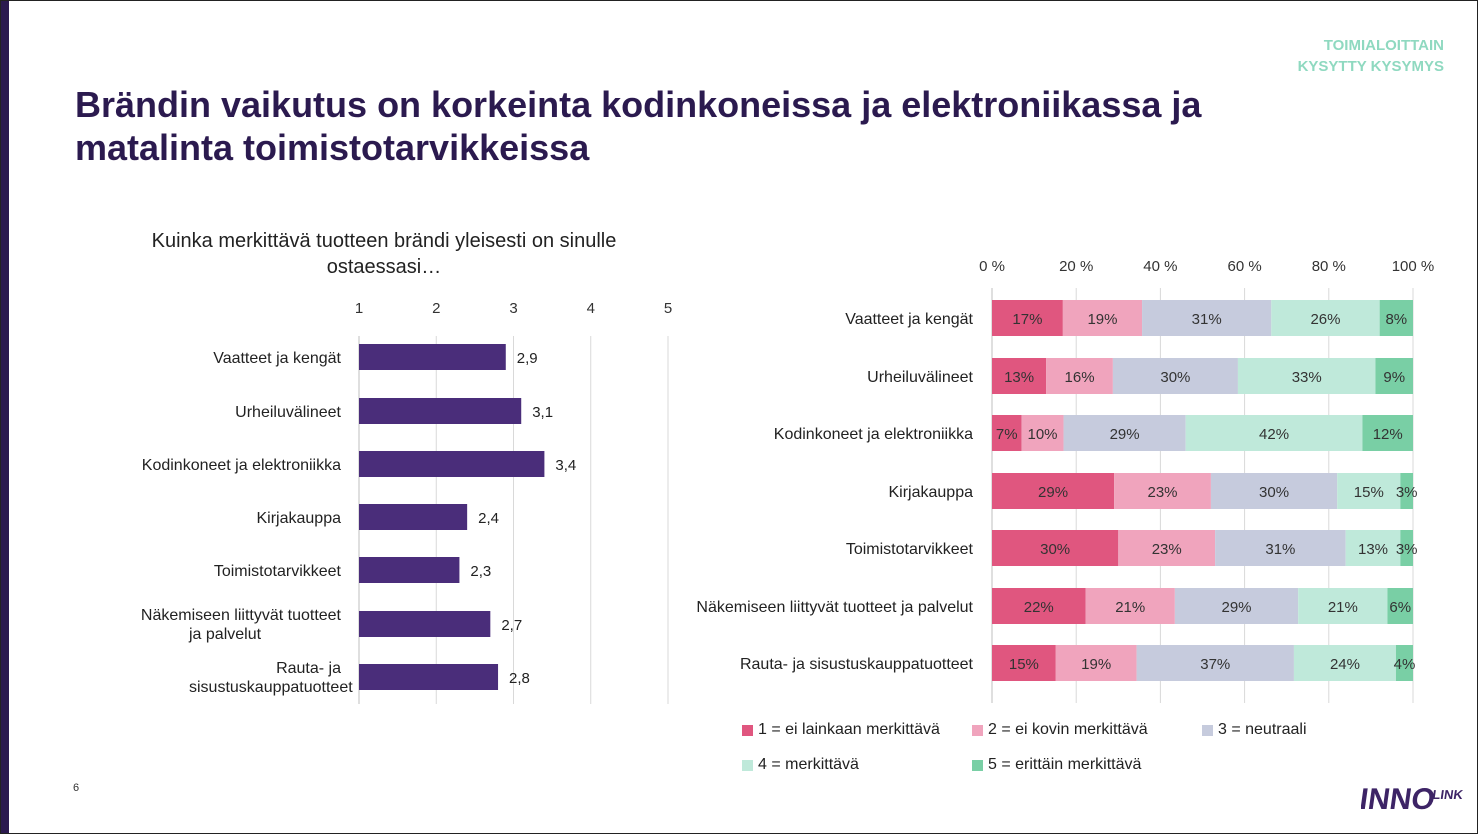  What do you see at coordinates (1076, 266) in the screenshot?
I see `x-tick-label: 20 %` at bounding box center [1076, 266].